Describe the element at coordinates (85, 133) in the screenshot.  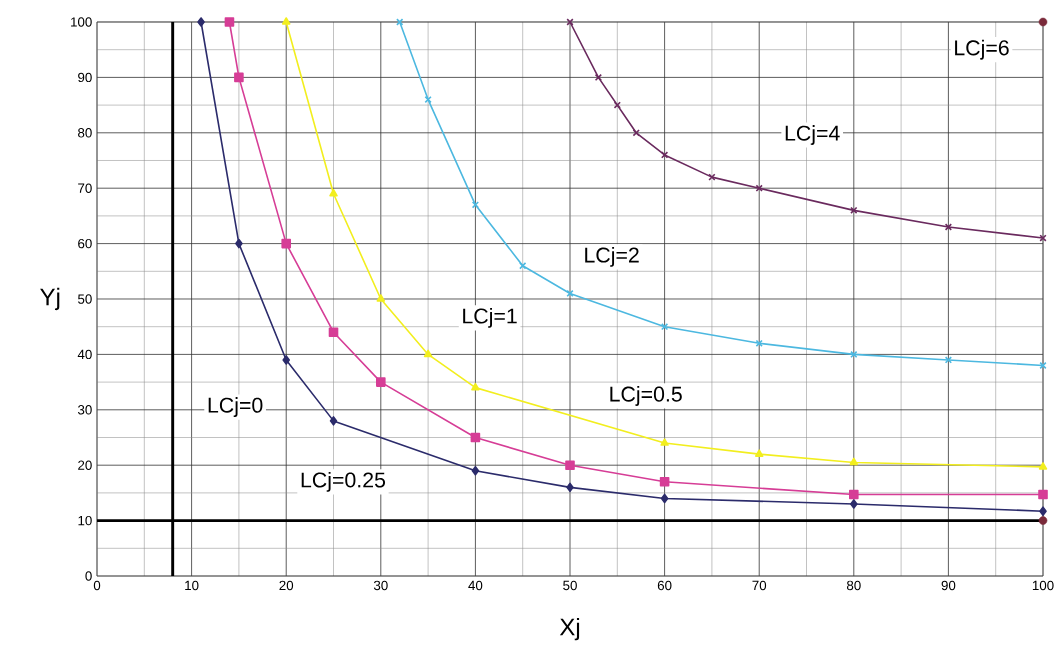
I see `y-tick-label: 80` at that location.